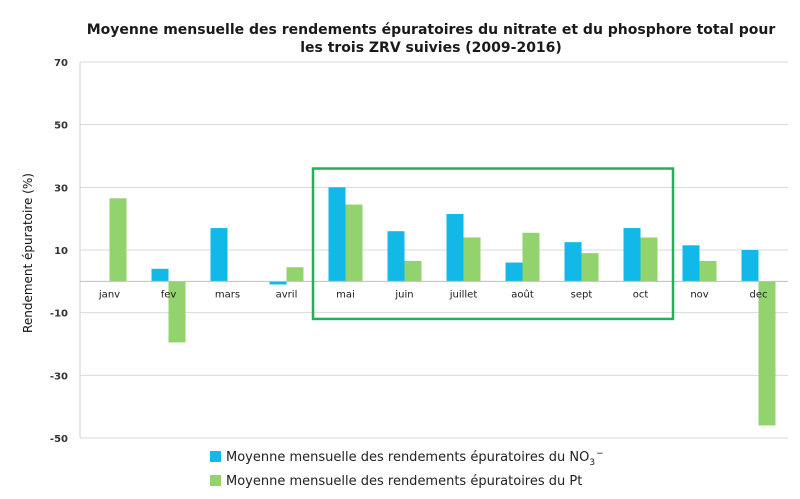 This screenshot has height=499, width=800. I want to click on bar-pt-août, so click(531, 257).